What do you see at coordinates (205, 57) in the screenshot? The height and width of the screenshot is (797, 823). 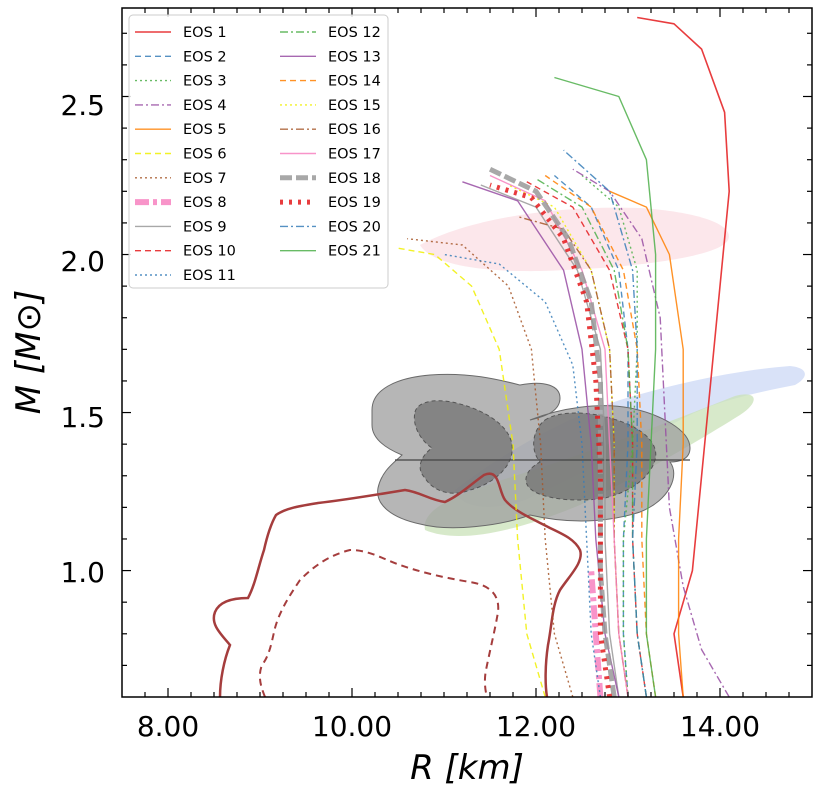 I see `legend-label-eos-2: EOS 2` at bounding box center [205, 57].